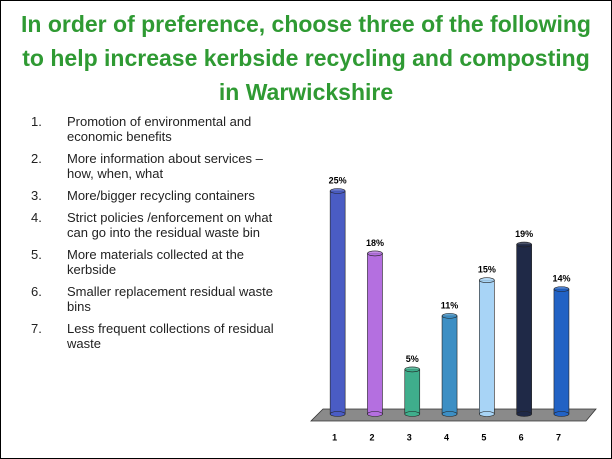 The height and width of the screenshot is (459, 612). Describe the element at coordinates (36, 217) in the screenshot. I see `option-number: 4.` at that location.